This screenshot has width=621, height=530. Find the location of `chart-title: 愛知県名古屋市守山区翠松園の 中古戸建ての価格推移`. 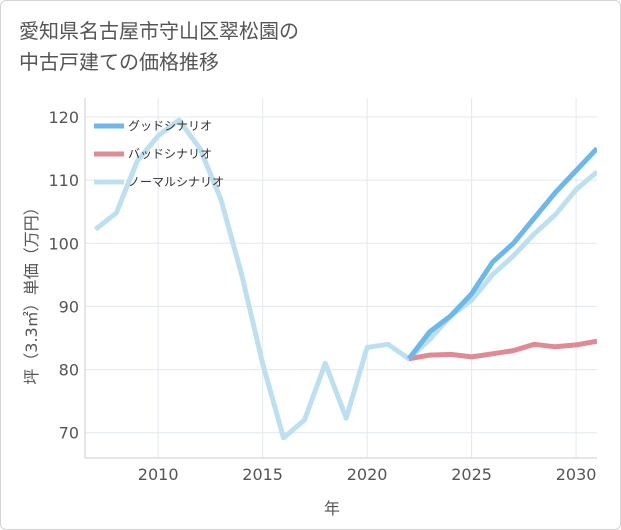

chart-title: 愛知県名古屋市守山区翠松園の 中古戸建ての価格推移 is located at coordinates (159, 47).